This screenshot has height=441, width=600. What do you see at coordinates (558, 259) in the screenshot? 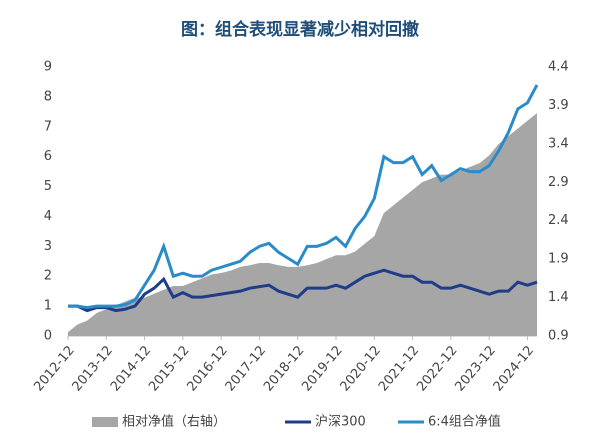
I see `y2-tick-label: 1.9` at bounding box center [558, 259].